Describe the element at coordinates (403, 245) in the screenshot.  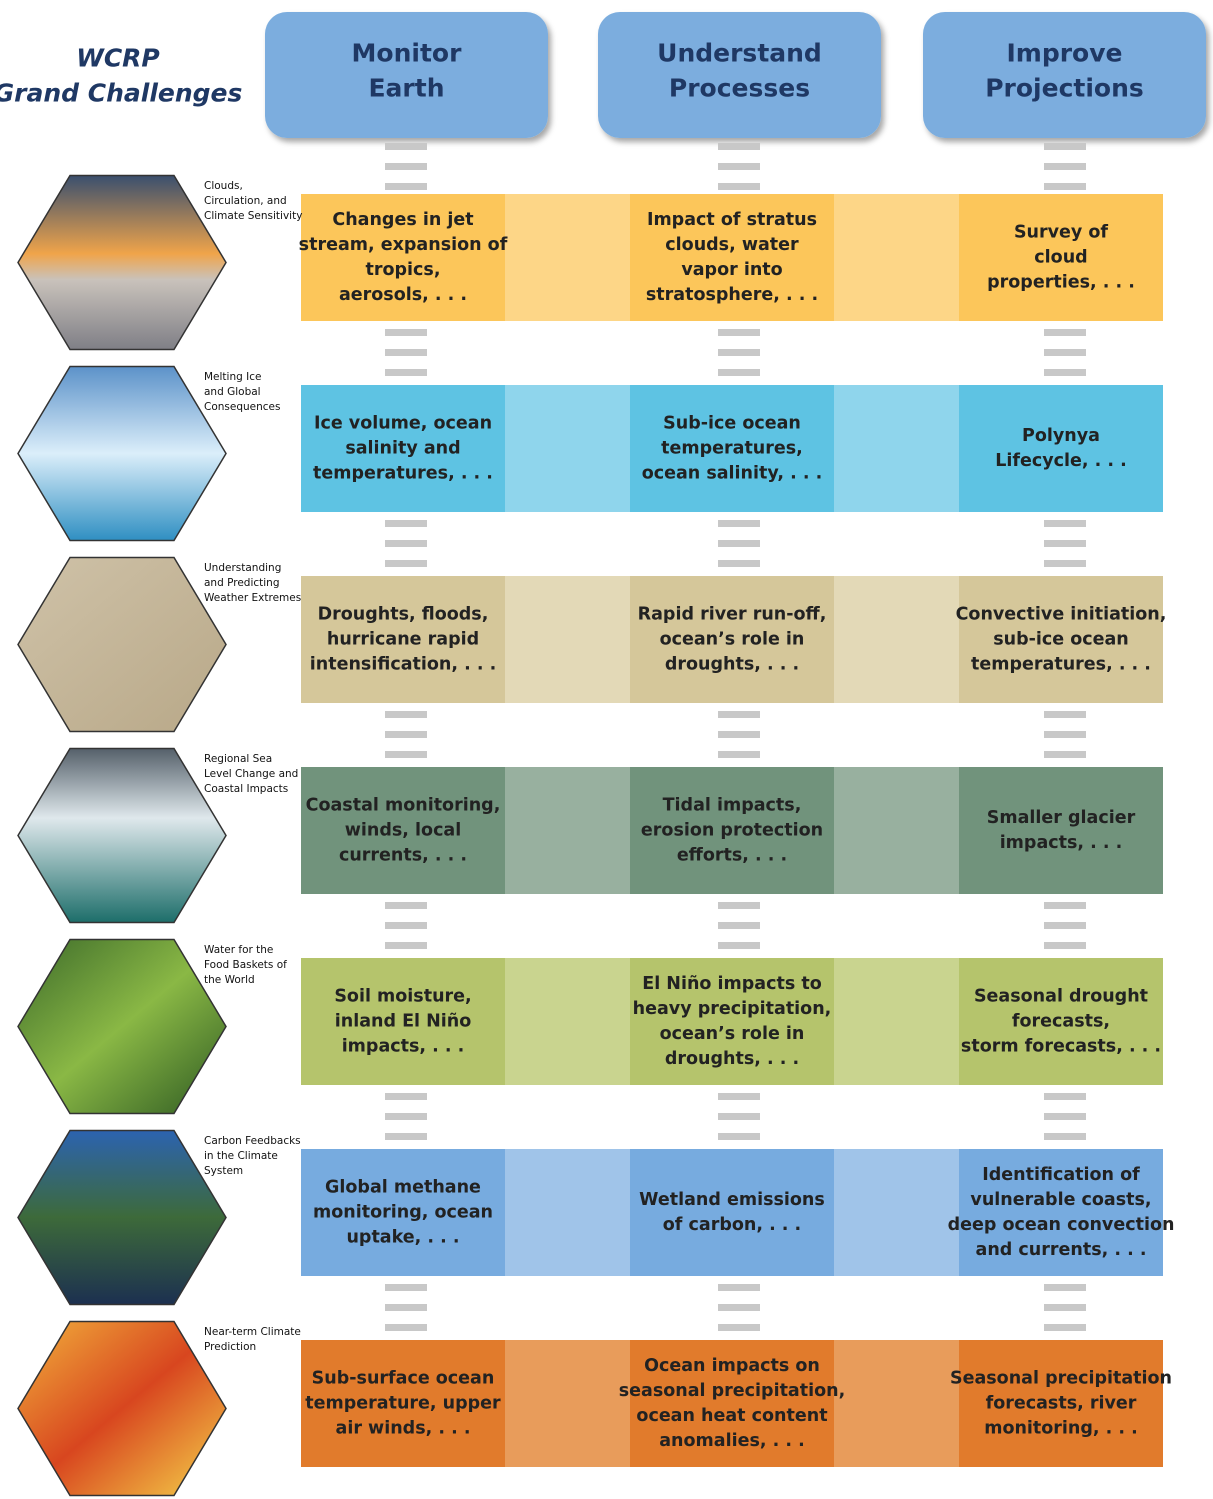
I see `cell-text: stream, expansion of` at that location.